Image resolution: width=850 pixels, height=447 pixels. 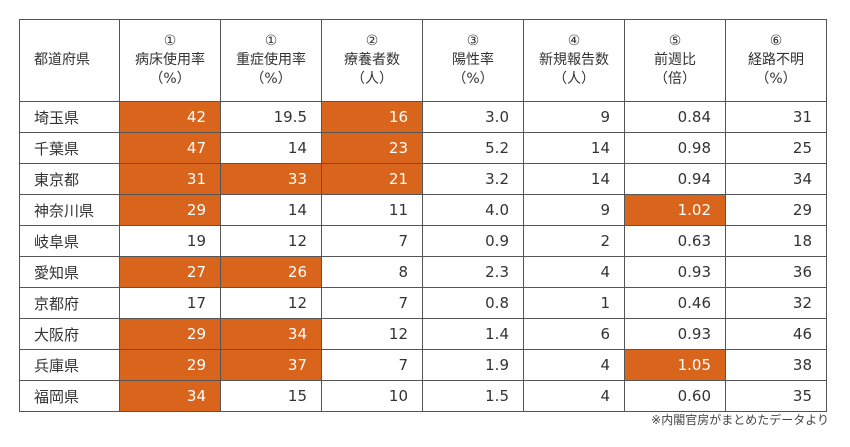 I want to click on header-line: ③, so click(x=473, y=41).